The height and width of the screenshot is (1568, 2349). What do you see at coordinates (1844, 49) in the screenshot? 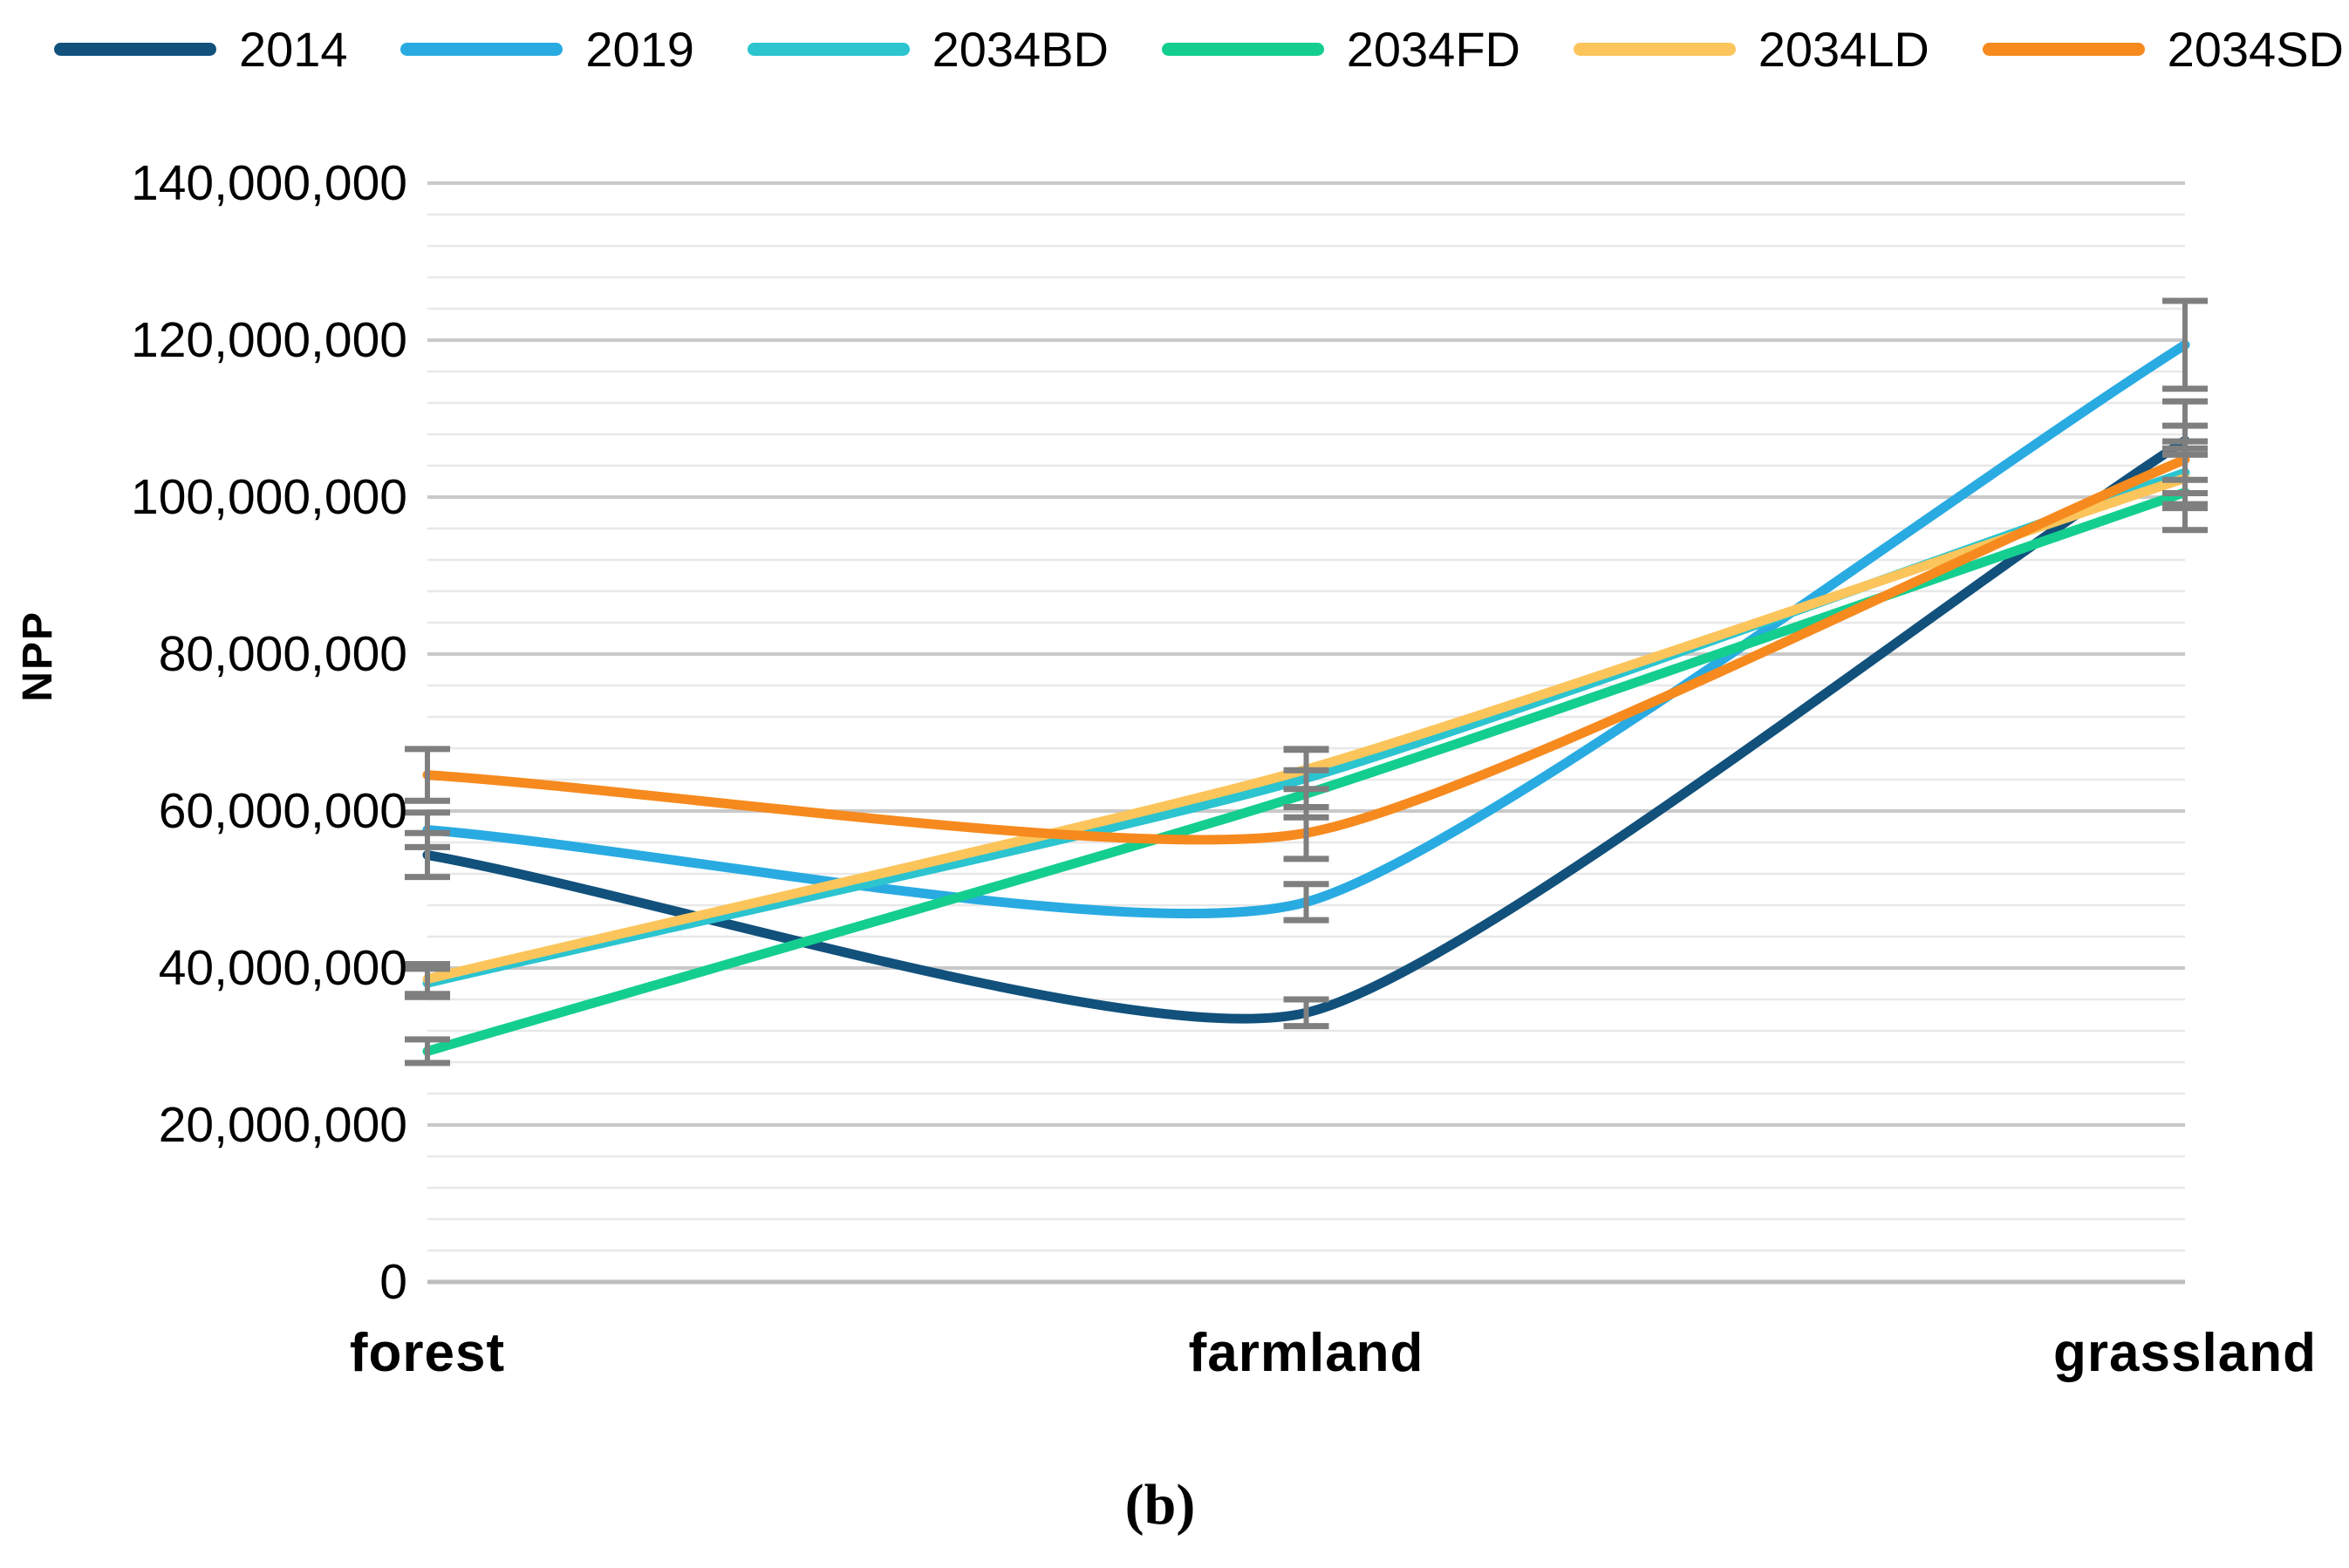
I see `legend-label: 2034LD` at bounding box center [1844, 49].